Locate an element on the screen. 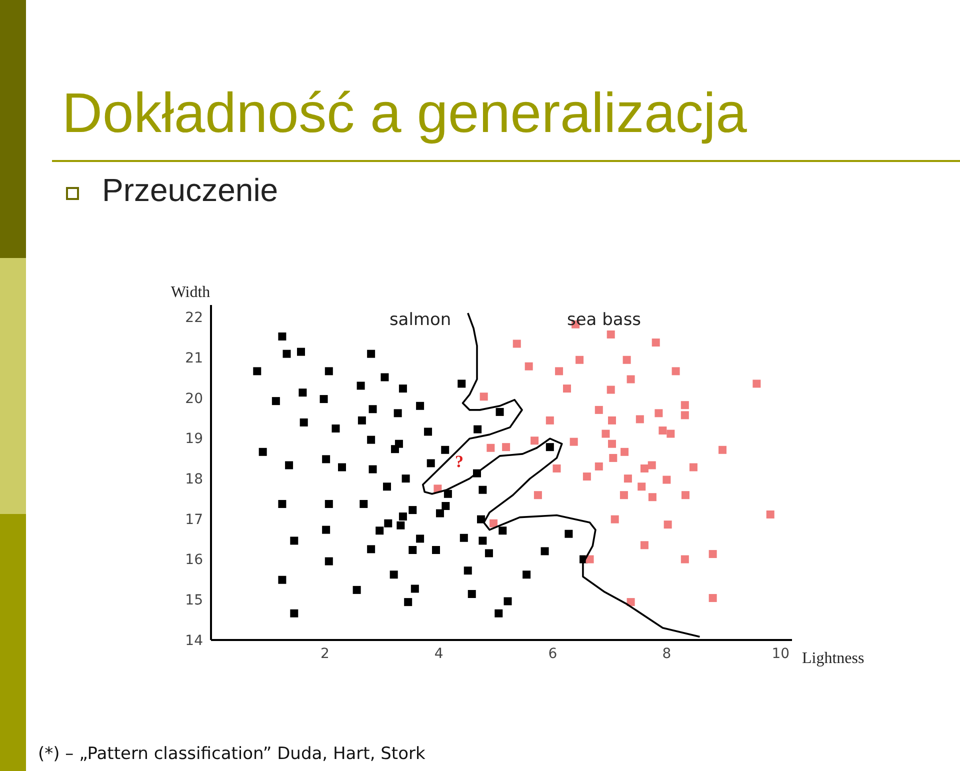 The height and width of the screenshot is (771, 960). x-tick-label: 2 is located at coordinates (325, 654).